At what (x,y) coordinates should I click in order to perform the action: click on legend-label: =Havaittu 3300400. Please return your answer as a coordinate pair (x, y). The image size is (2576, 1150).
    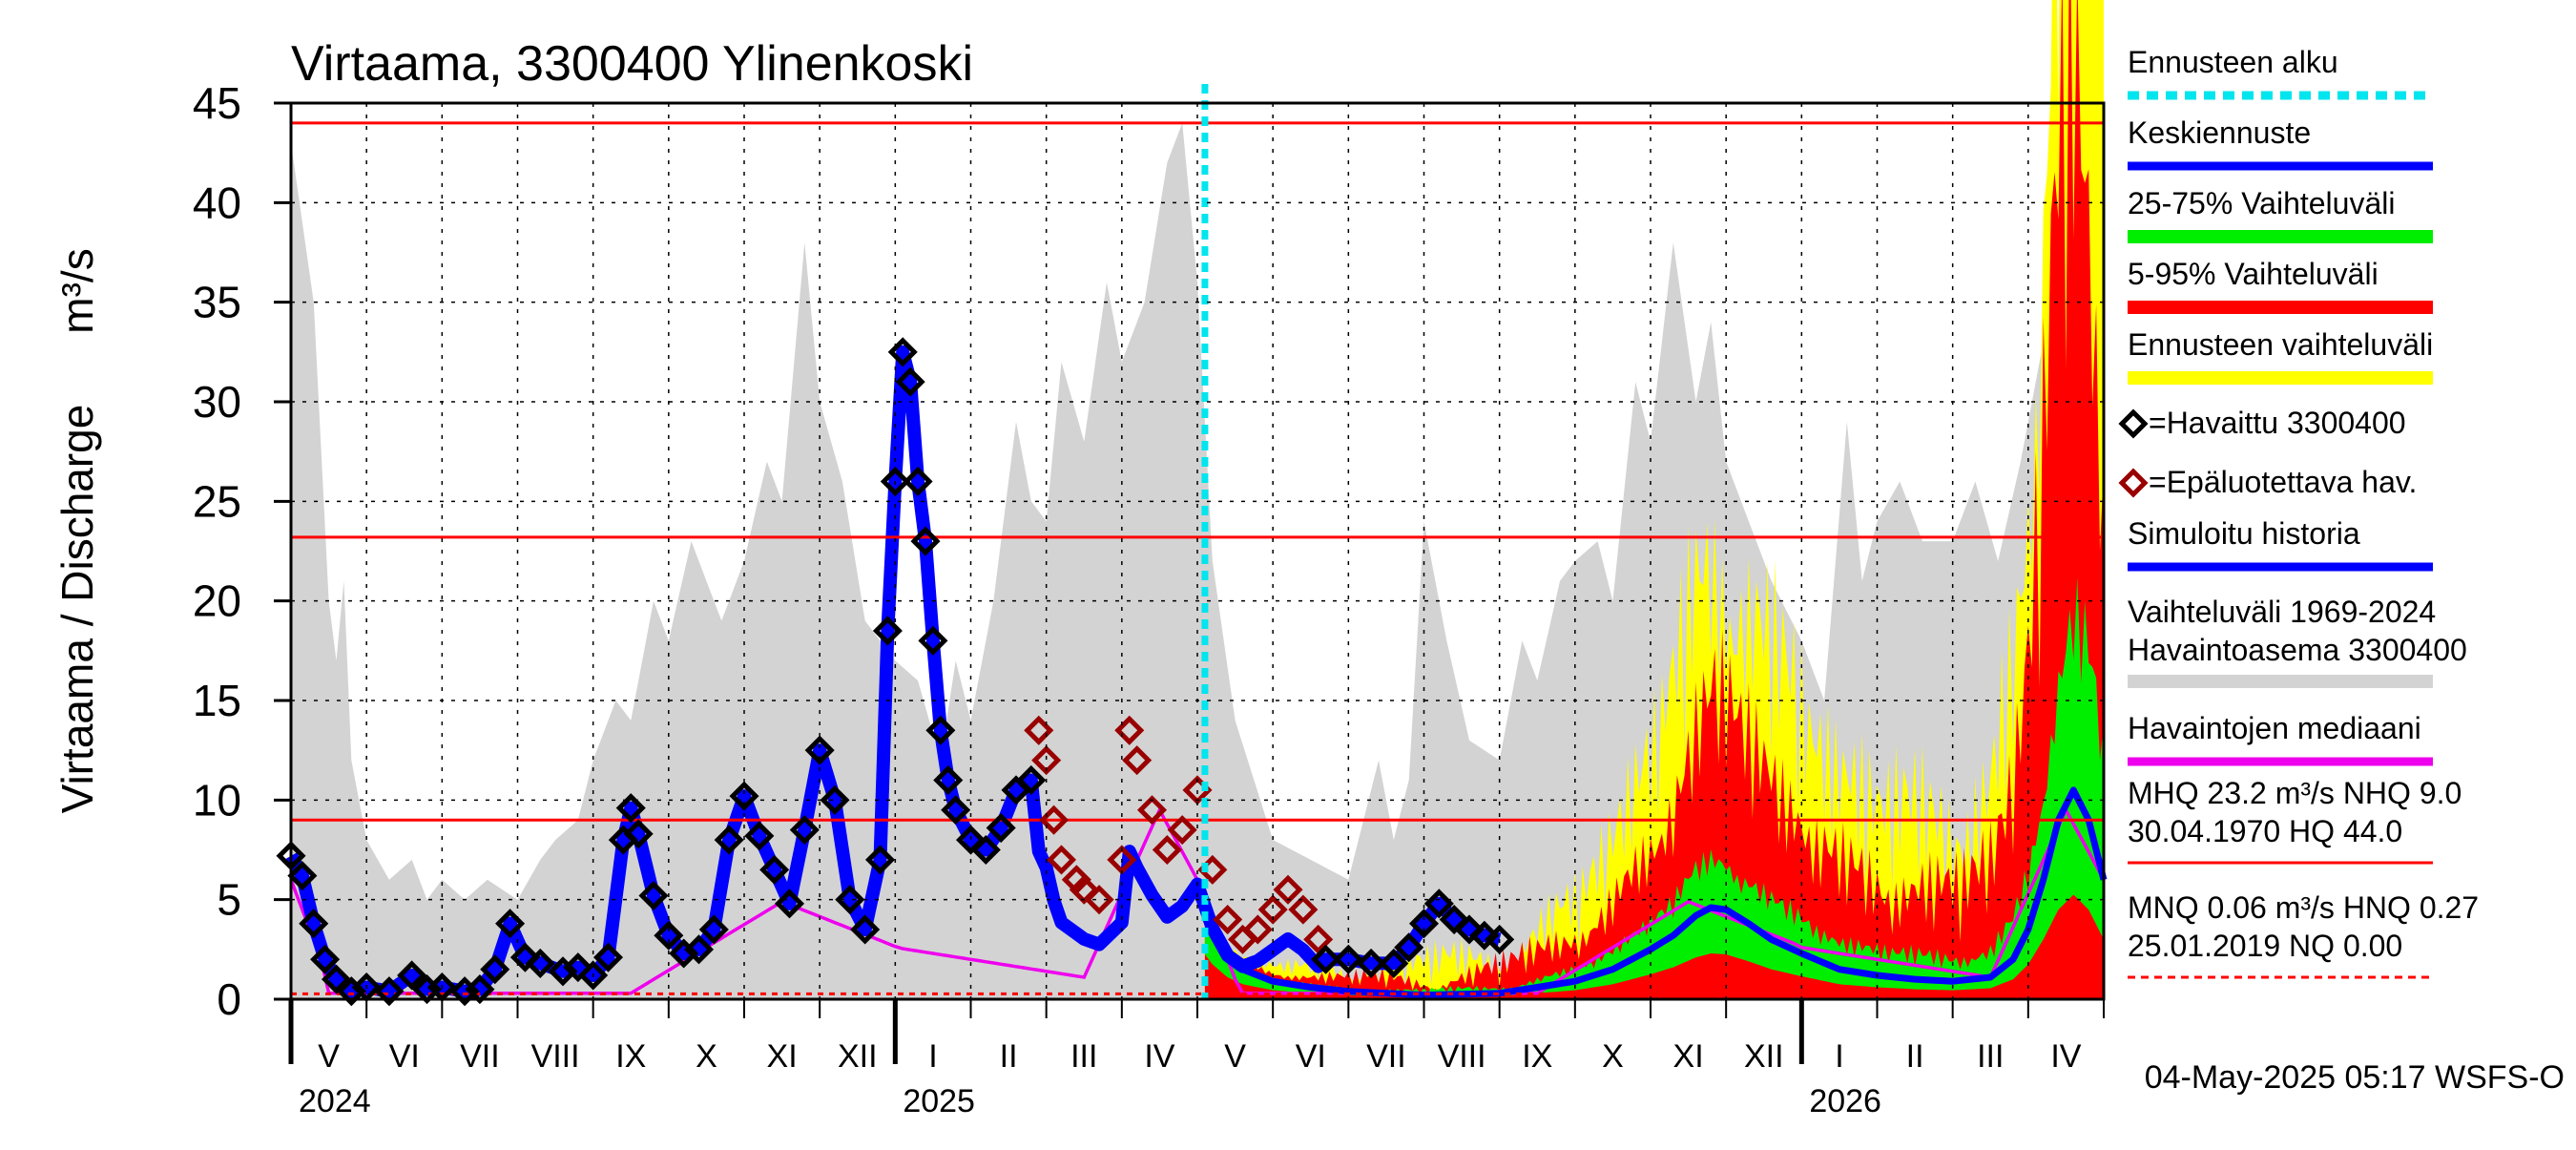
    Looking at the image, I should click on (2277, 423).